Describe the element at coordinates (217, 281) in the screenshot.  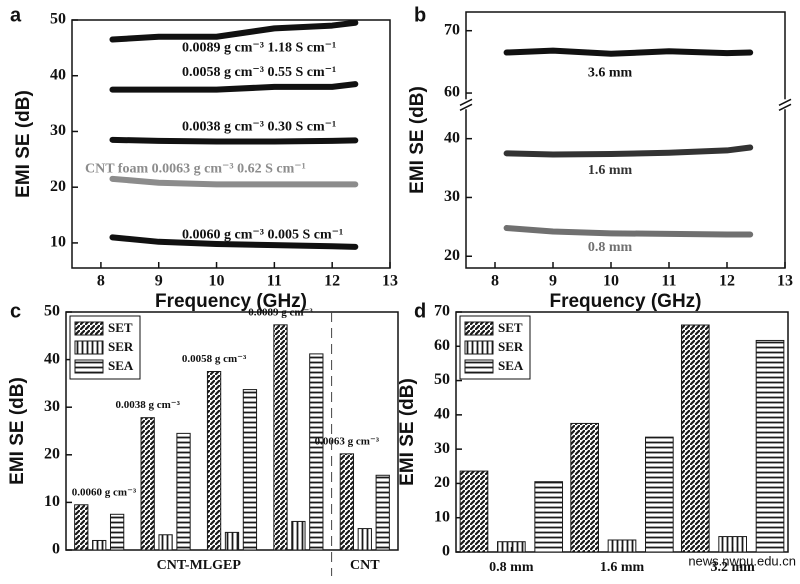
I see `x-tick-label: 10` at that location.